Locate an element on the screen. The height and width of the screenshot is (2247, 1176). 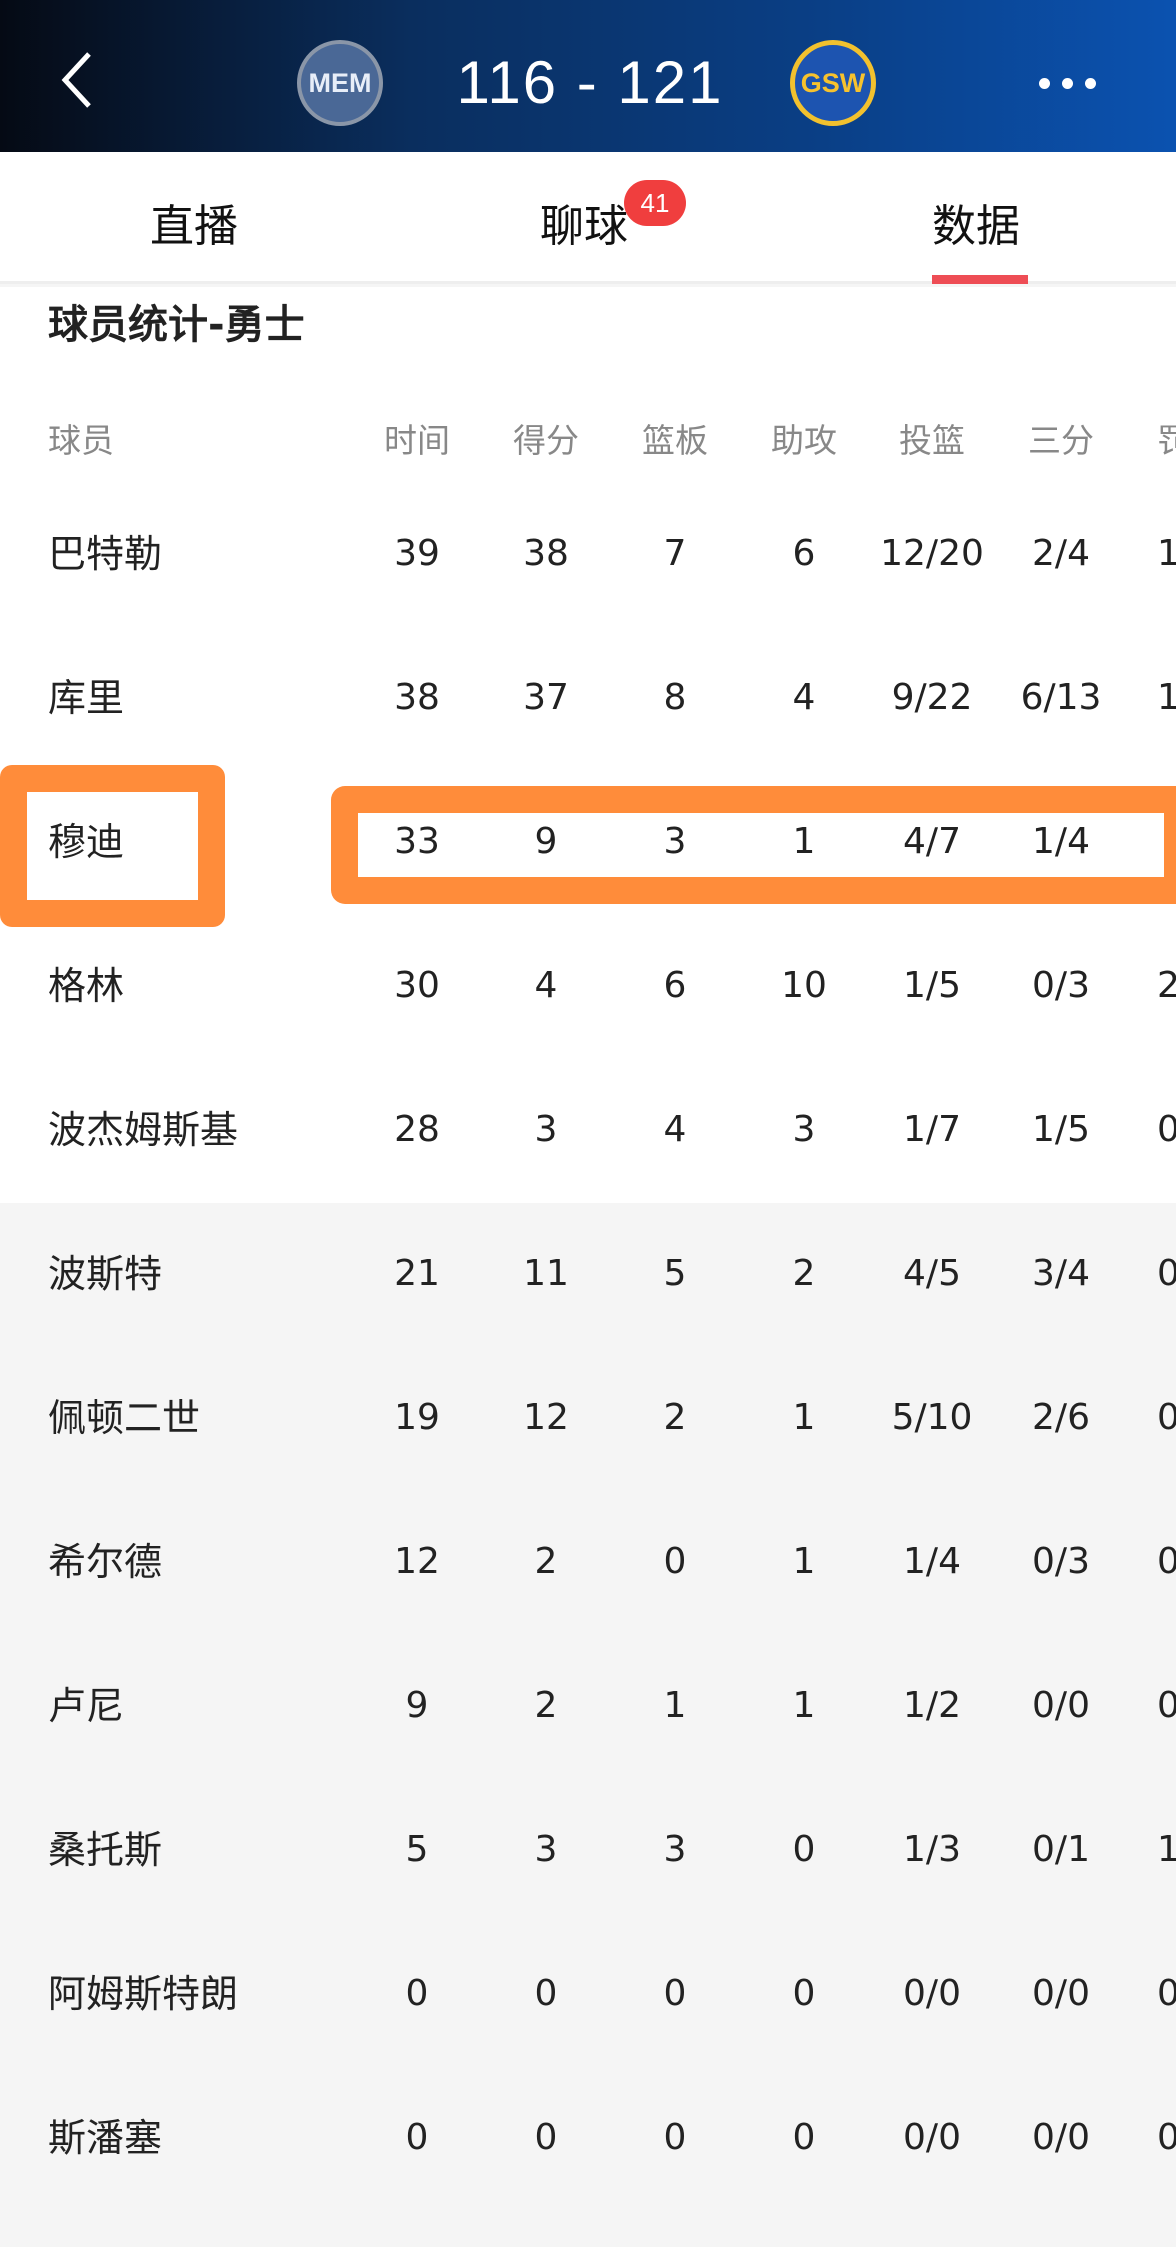
table-header: 球员 时间 得分 篮板 助攻 投篮 三分 罚 is located at coordinates (588, 441).